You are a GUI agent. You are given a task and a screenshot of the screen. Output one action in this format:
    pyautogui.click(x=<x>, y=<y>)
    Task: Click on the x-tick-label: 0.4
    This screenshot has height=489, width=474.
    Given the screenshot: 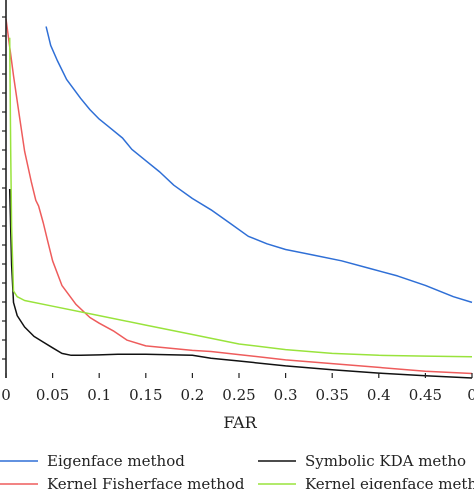 What is the action you would take?
    pyautogui.click(x=379, y=395)
    